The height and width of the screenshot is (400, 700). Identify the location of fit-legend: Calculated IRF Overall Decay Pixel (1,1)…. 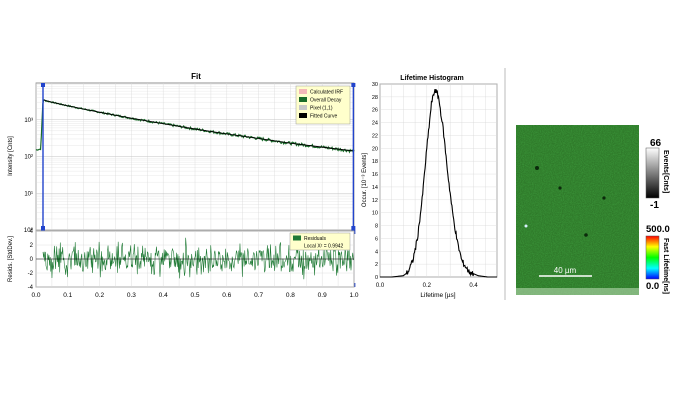
(323, 105).